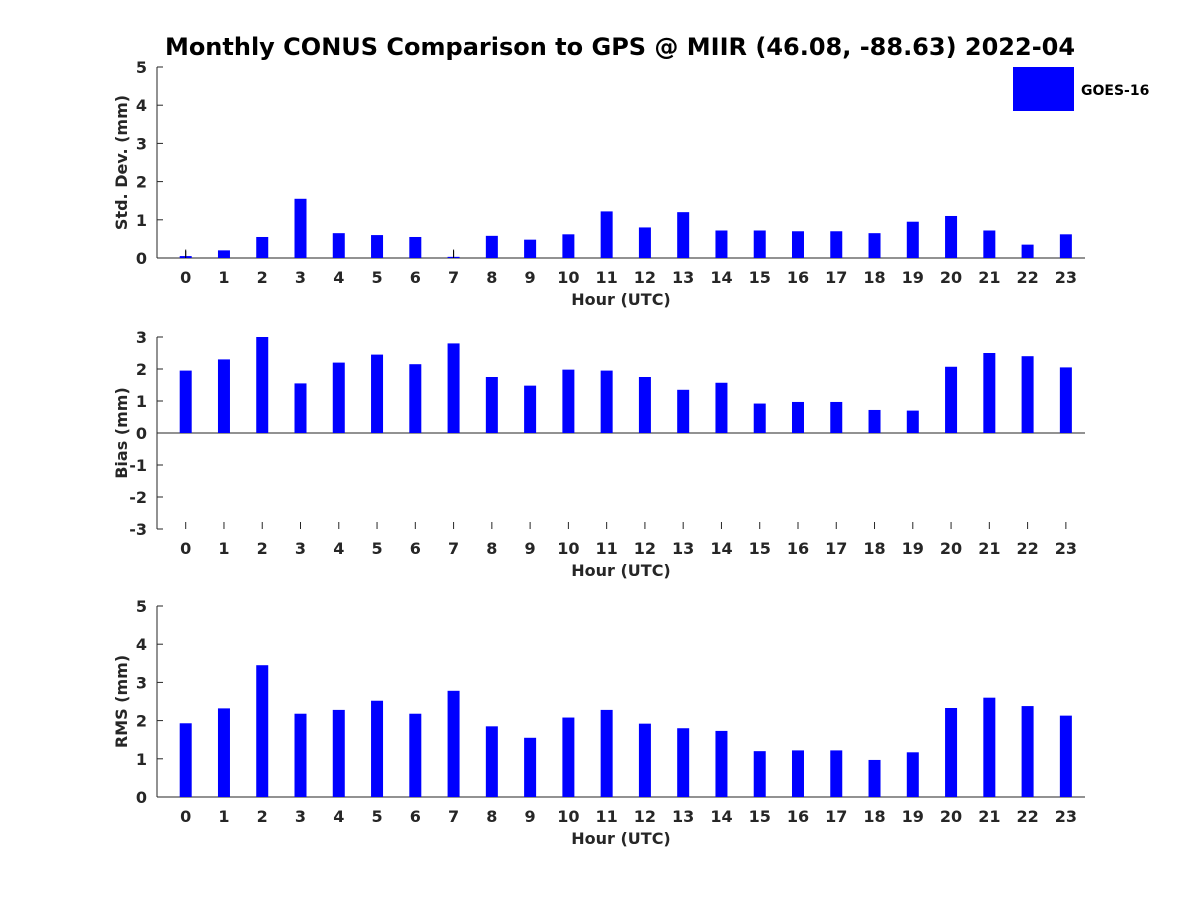 The height and width of the screenshot is (900, 1200). Describe the element at coordinates (300, 277) in the screenshot. I see `x-tick-label-std-dev: 3` at that location.